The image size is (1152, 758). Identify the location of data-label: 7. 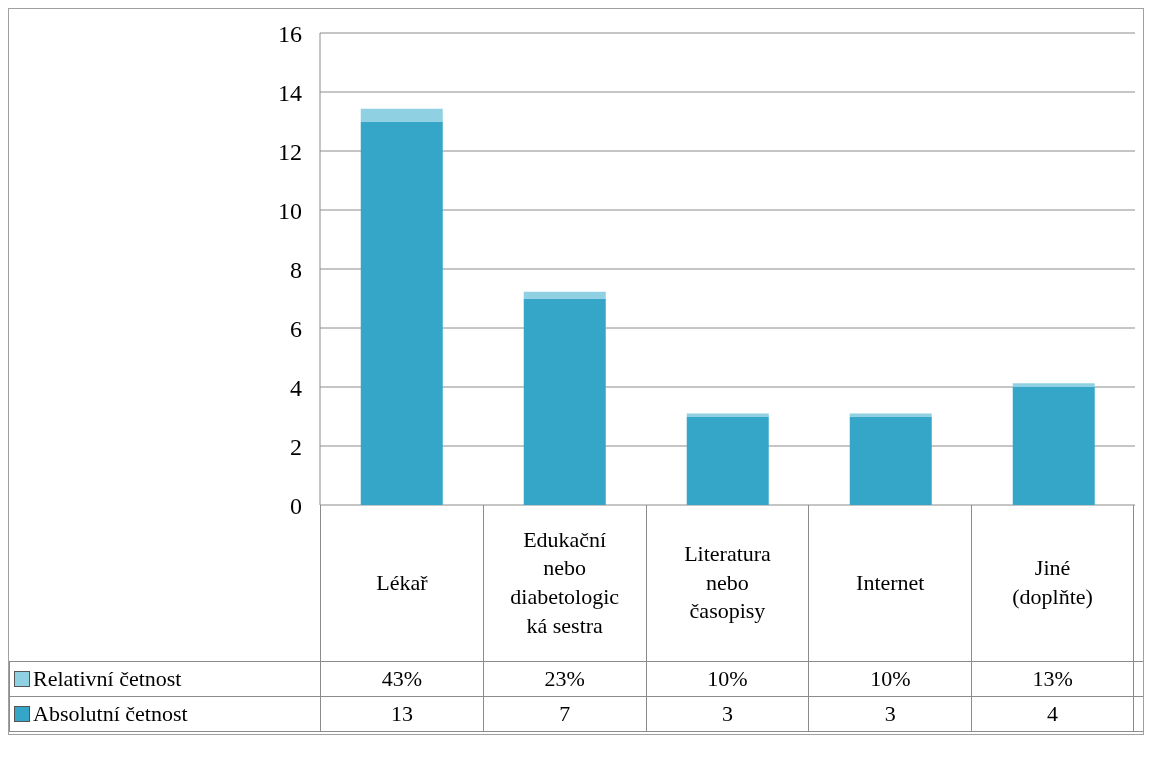
(564, 714).